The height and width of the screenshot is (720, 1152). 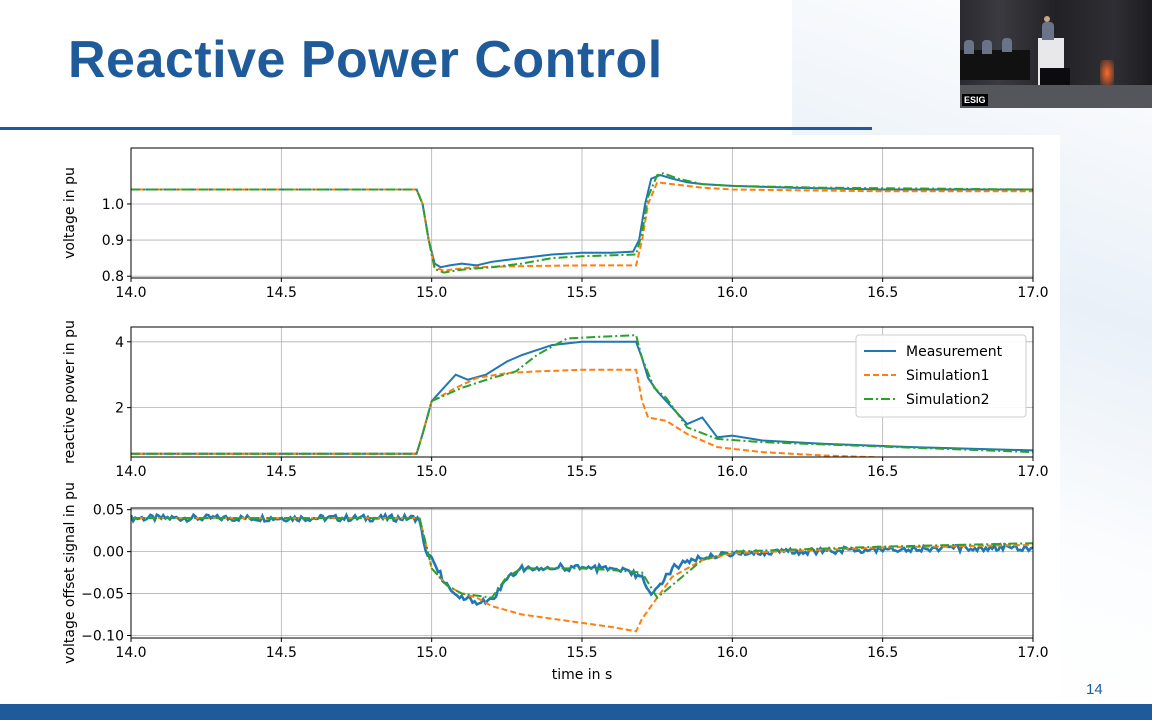 I want to click on legend-label: Simulation1, so click(x=947, y=376).